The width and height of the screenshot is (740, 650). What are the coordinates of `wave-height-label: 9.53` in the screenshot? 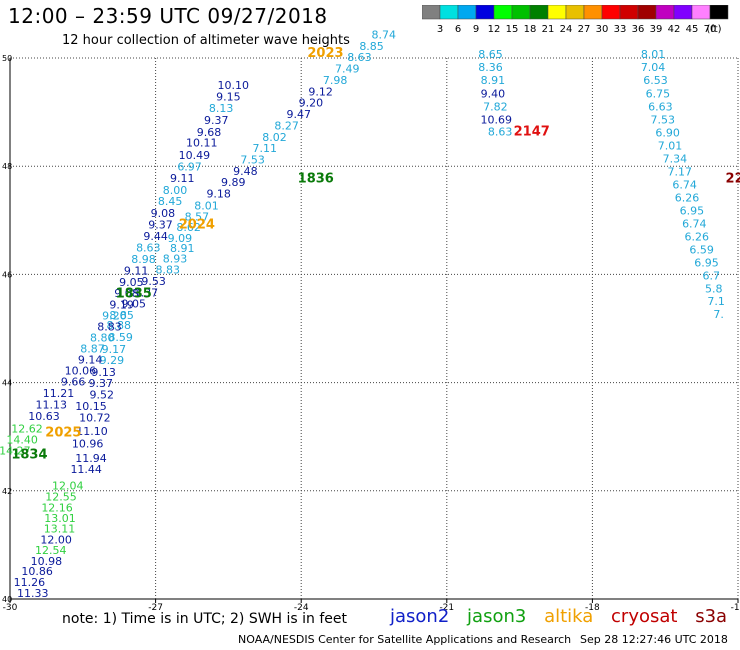 It's located at (153, 281).